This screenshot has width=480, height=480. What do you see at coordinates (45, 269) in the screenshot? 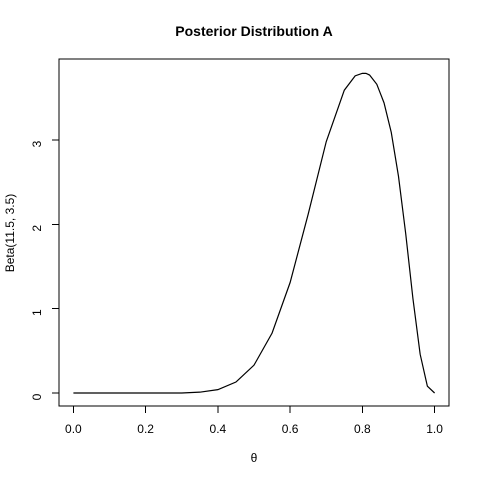
I see `y-axis: 0 1 2 3` at bounding box center [45, 269].